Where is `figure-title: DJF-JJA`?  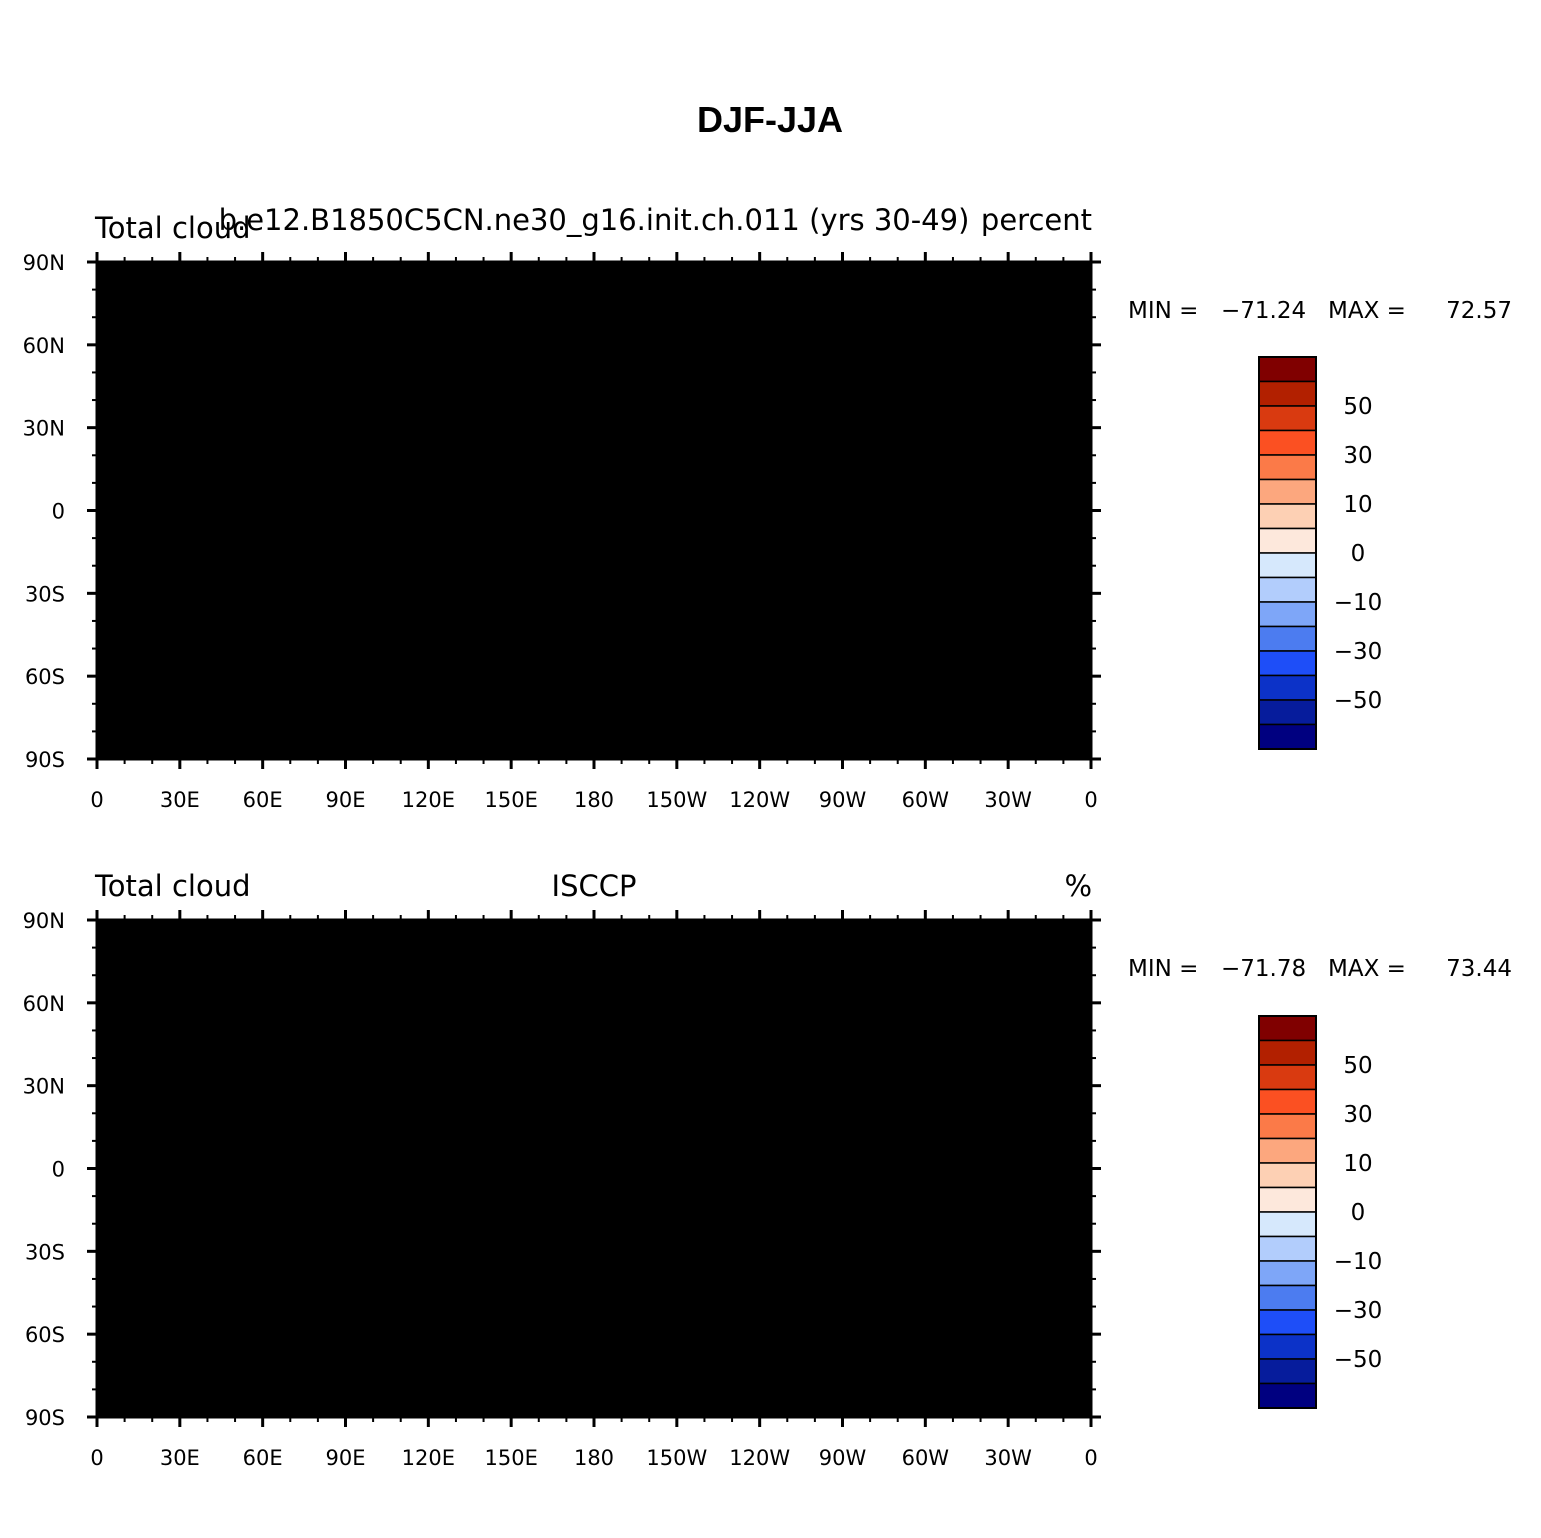
figure-title: DJF-JJA is located at coordinates (770, 119).